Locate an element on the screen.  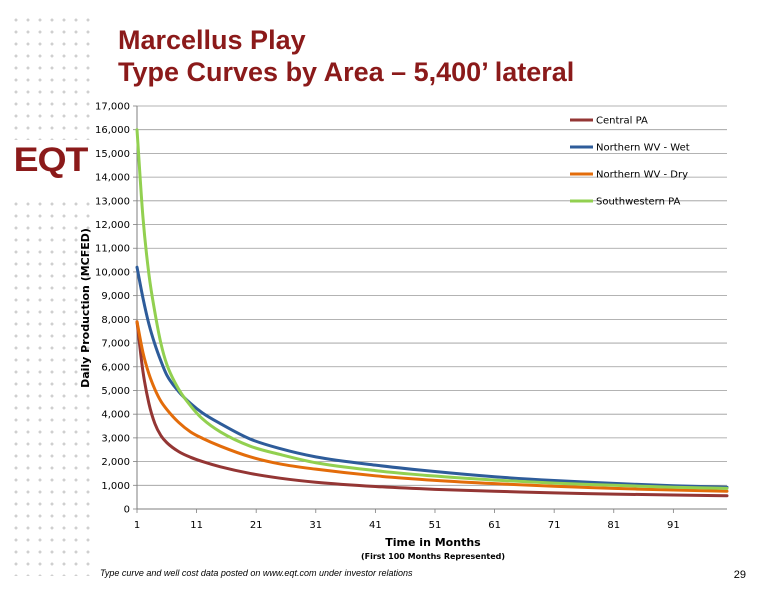
y-tick-label: 14,000 is located at coordinates (112, 178).